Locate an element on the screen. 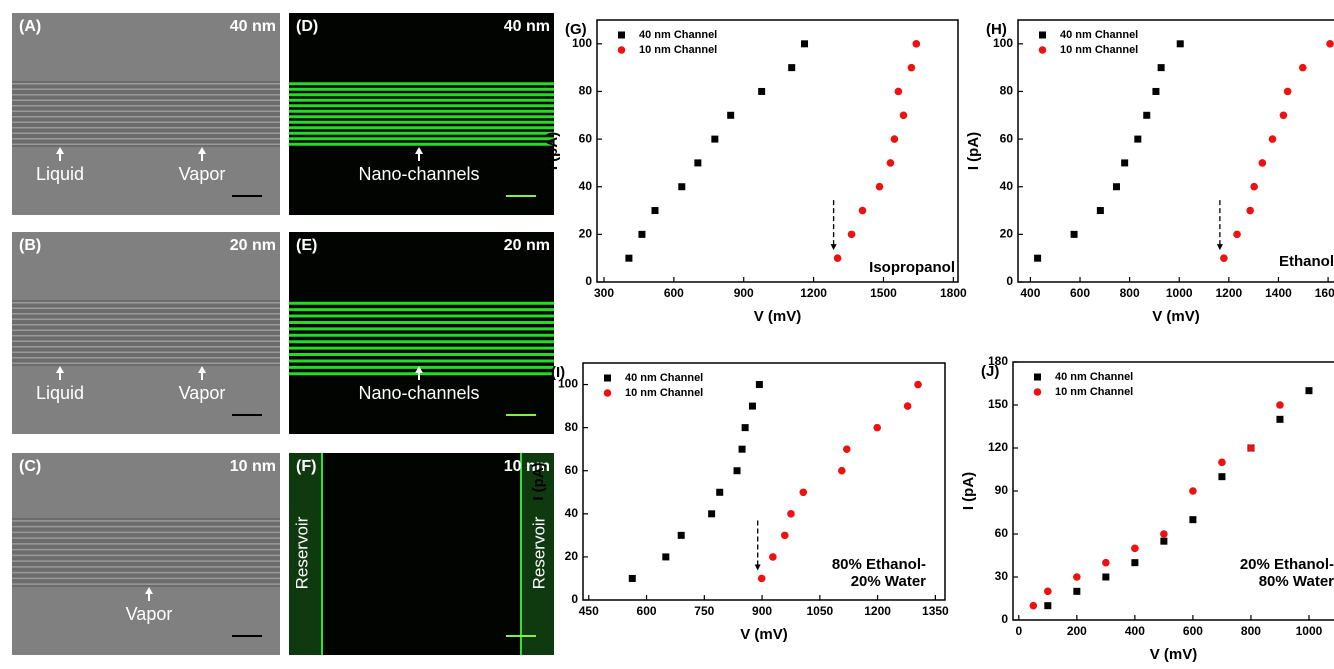  annotation: Ethanol is located at coordinates (1306, 261).